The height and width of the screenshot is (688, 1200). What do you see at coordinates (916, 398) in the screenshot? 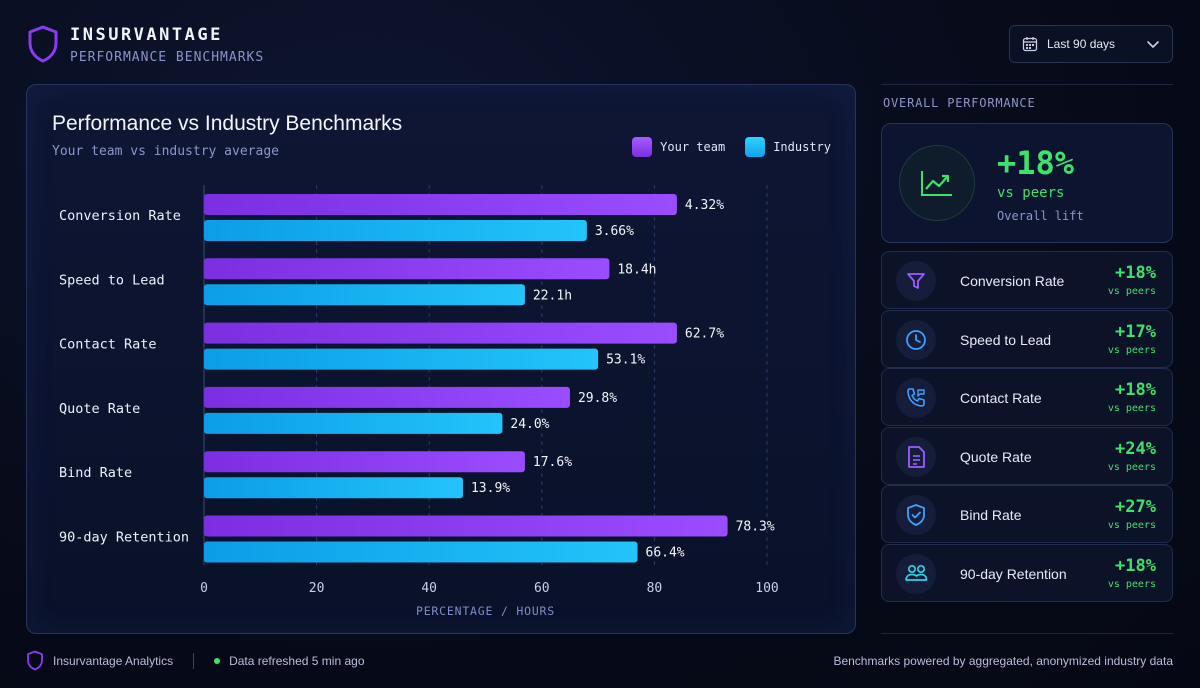
I see `phone-icon` at bounding box center [916, 398].